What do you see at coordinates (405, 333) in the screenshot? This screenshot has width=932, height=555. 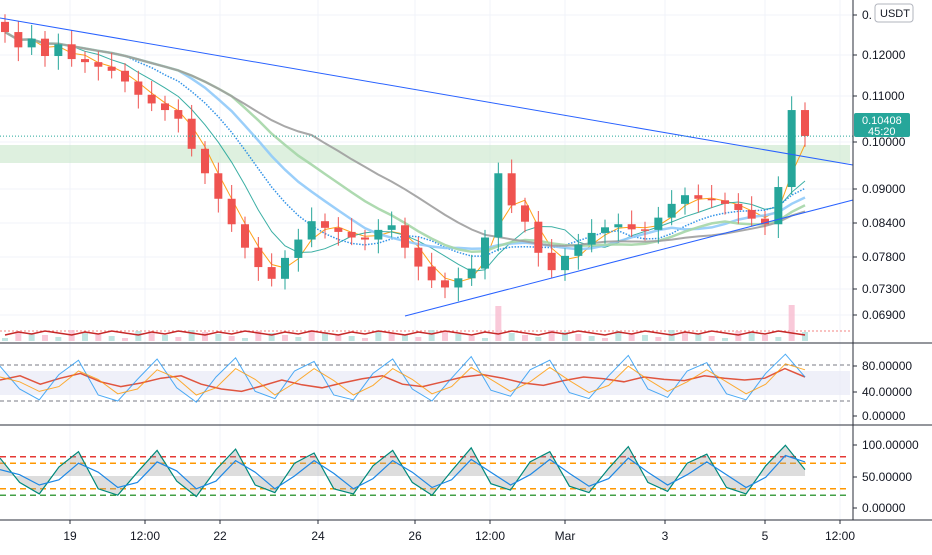 I see `volume-ma-line` at bounding box center [405, 333].